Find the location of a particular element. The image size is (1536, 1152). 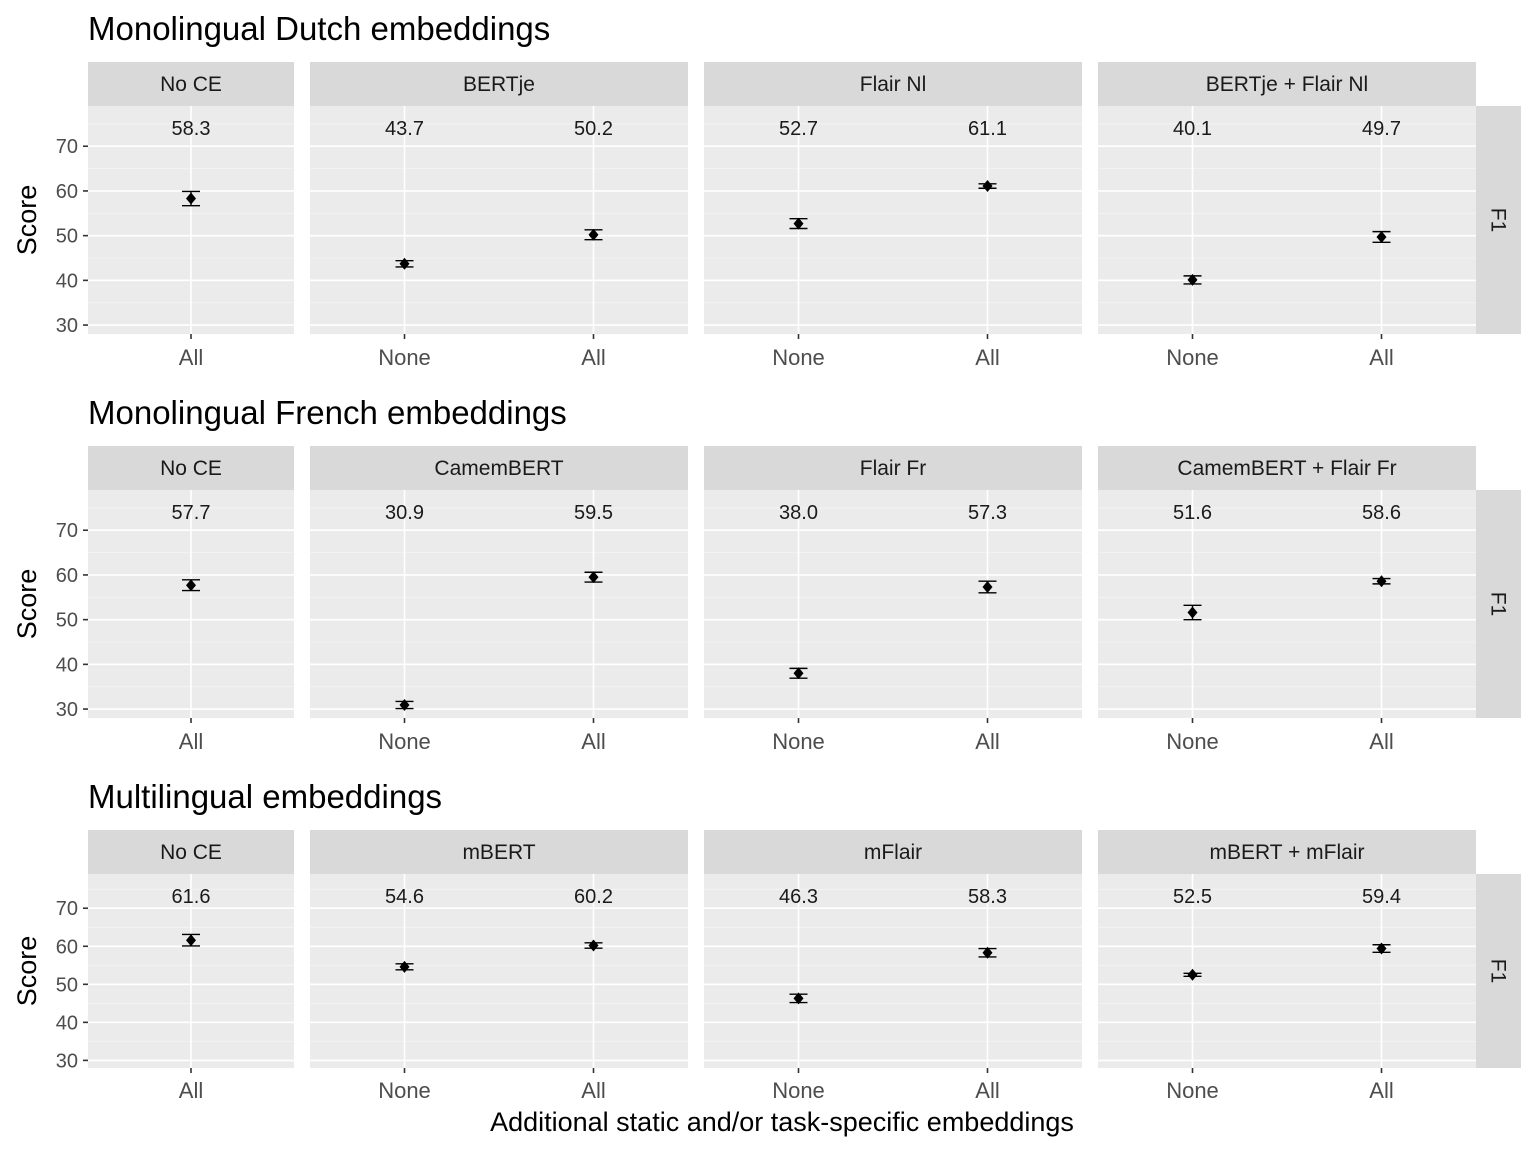

panel: BERTje + Flair Nl None All 40.1 49.7 is located at coordinates (1287, 216).